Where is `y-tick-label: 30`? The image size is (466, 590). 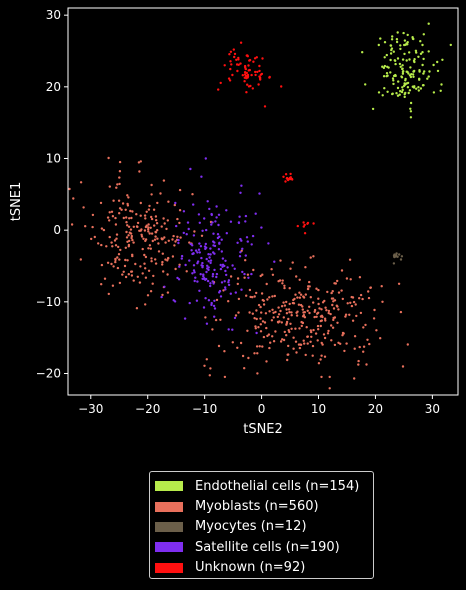 y-tick-label: 30 is located at coordinates (53, 15).